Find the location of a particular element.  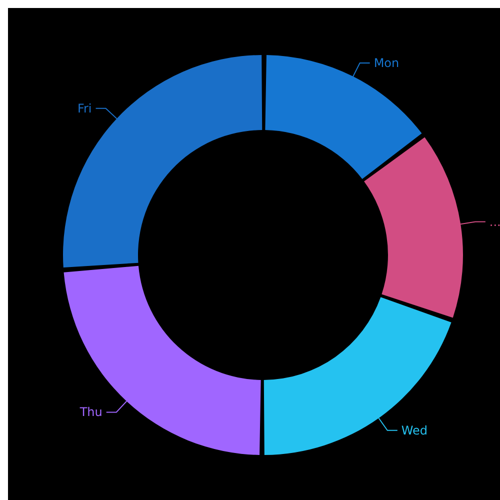

slice-label: Mon is located at coordinates (387, 63).